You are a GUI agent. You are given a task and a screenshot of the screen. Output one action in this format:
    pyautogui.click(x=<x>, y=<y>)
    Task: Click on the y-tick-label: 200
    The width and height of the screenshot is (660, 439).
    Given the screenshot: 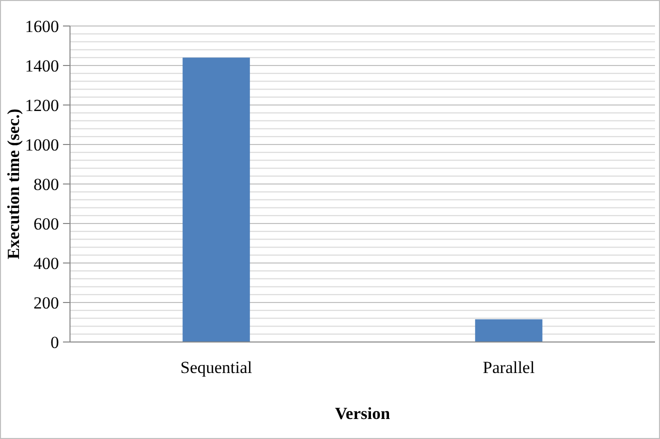 What is the action you would take?
    pyautogui.click(x=46, y=302)
    